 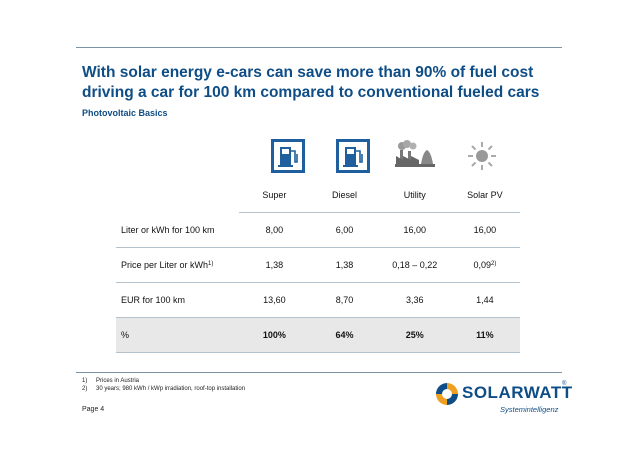 I want to click on footnote-marker: 1), so click(x=211, y=264).